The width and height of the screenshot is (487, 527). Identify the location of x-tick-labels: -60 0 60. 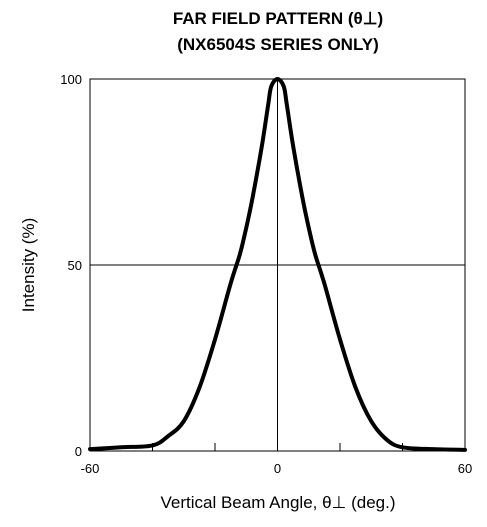
(277, 468).